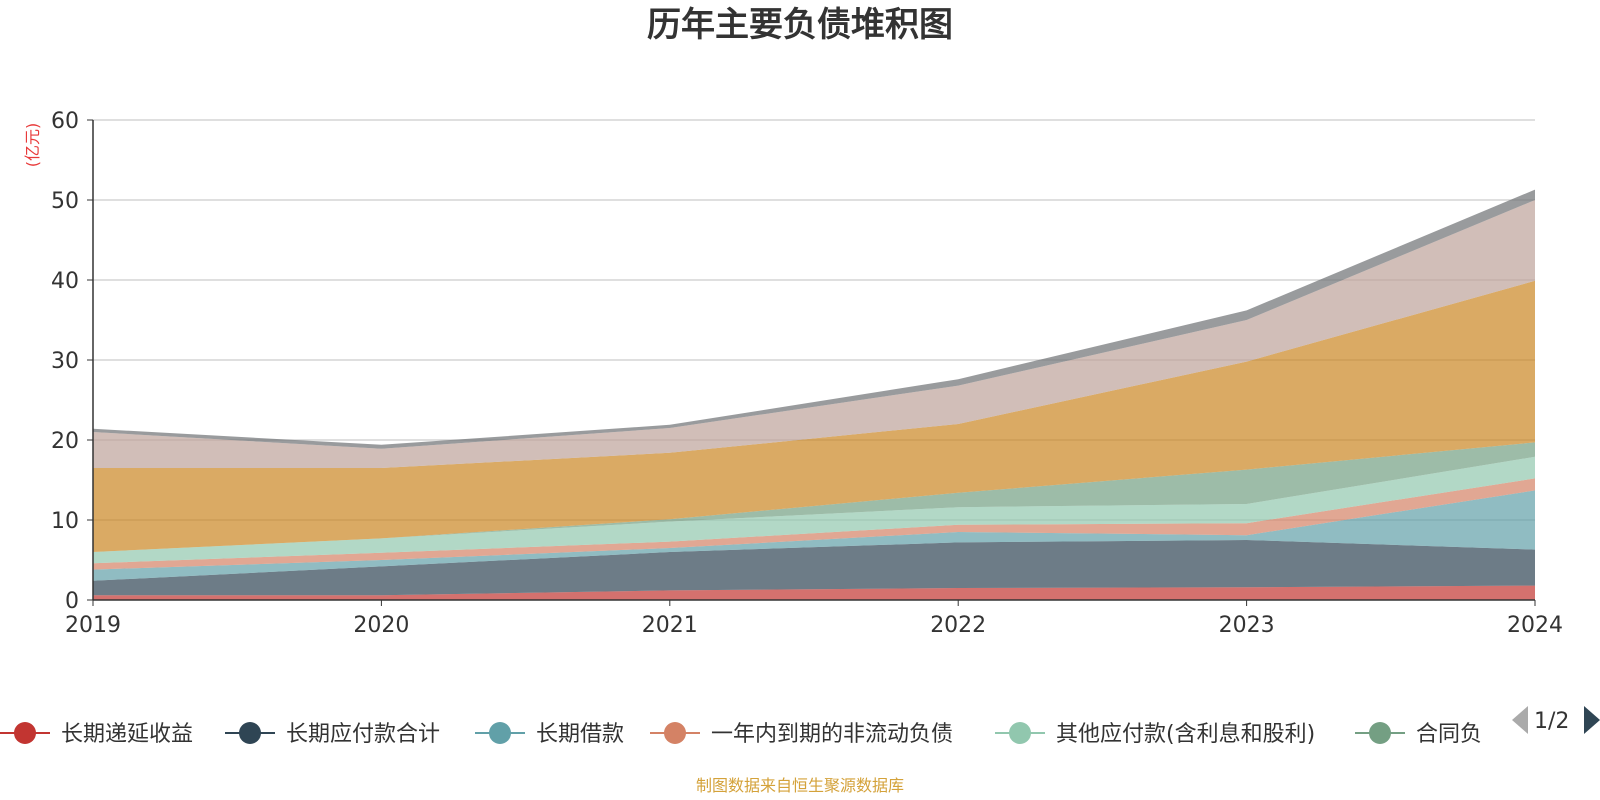 This screenshot has height=800, width=1600. Describe the element at coordinates (800, 785) in the screenshot. I see `data-source-note: 制图数据来自恒生聚源数据库` at that location.